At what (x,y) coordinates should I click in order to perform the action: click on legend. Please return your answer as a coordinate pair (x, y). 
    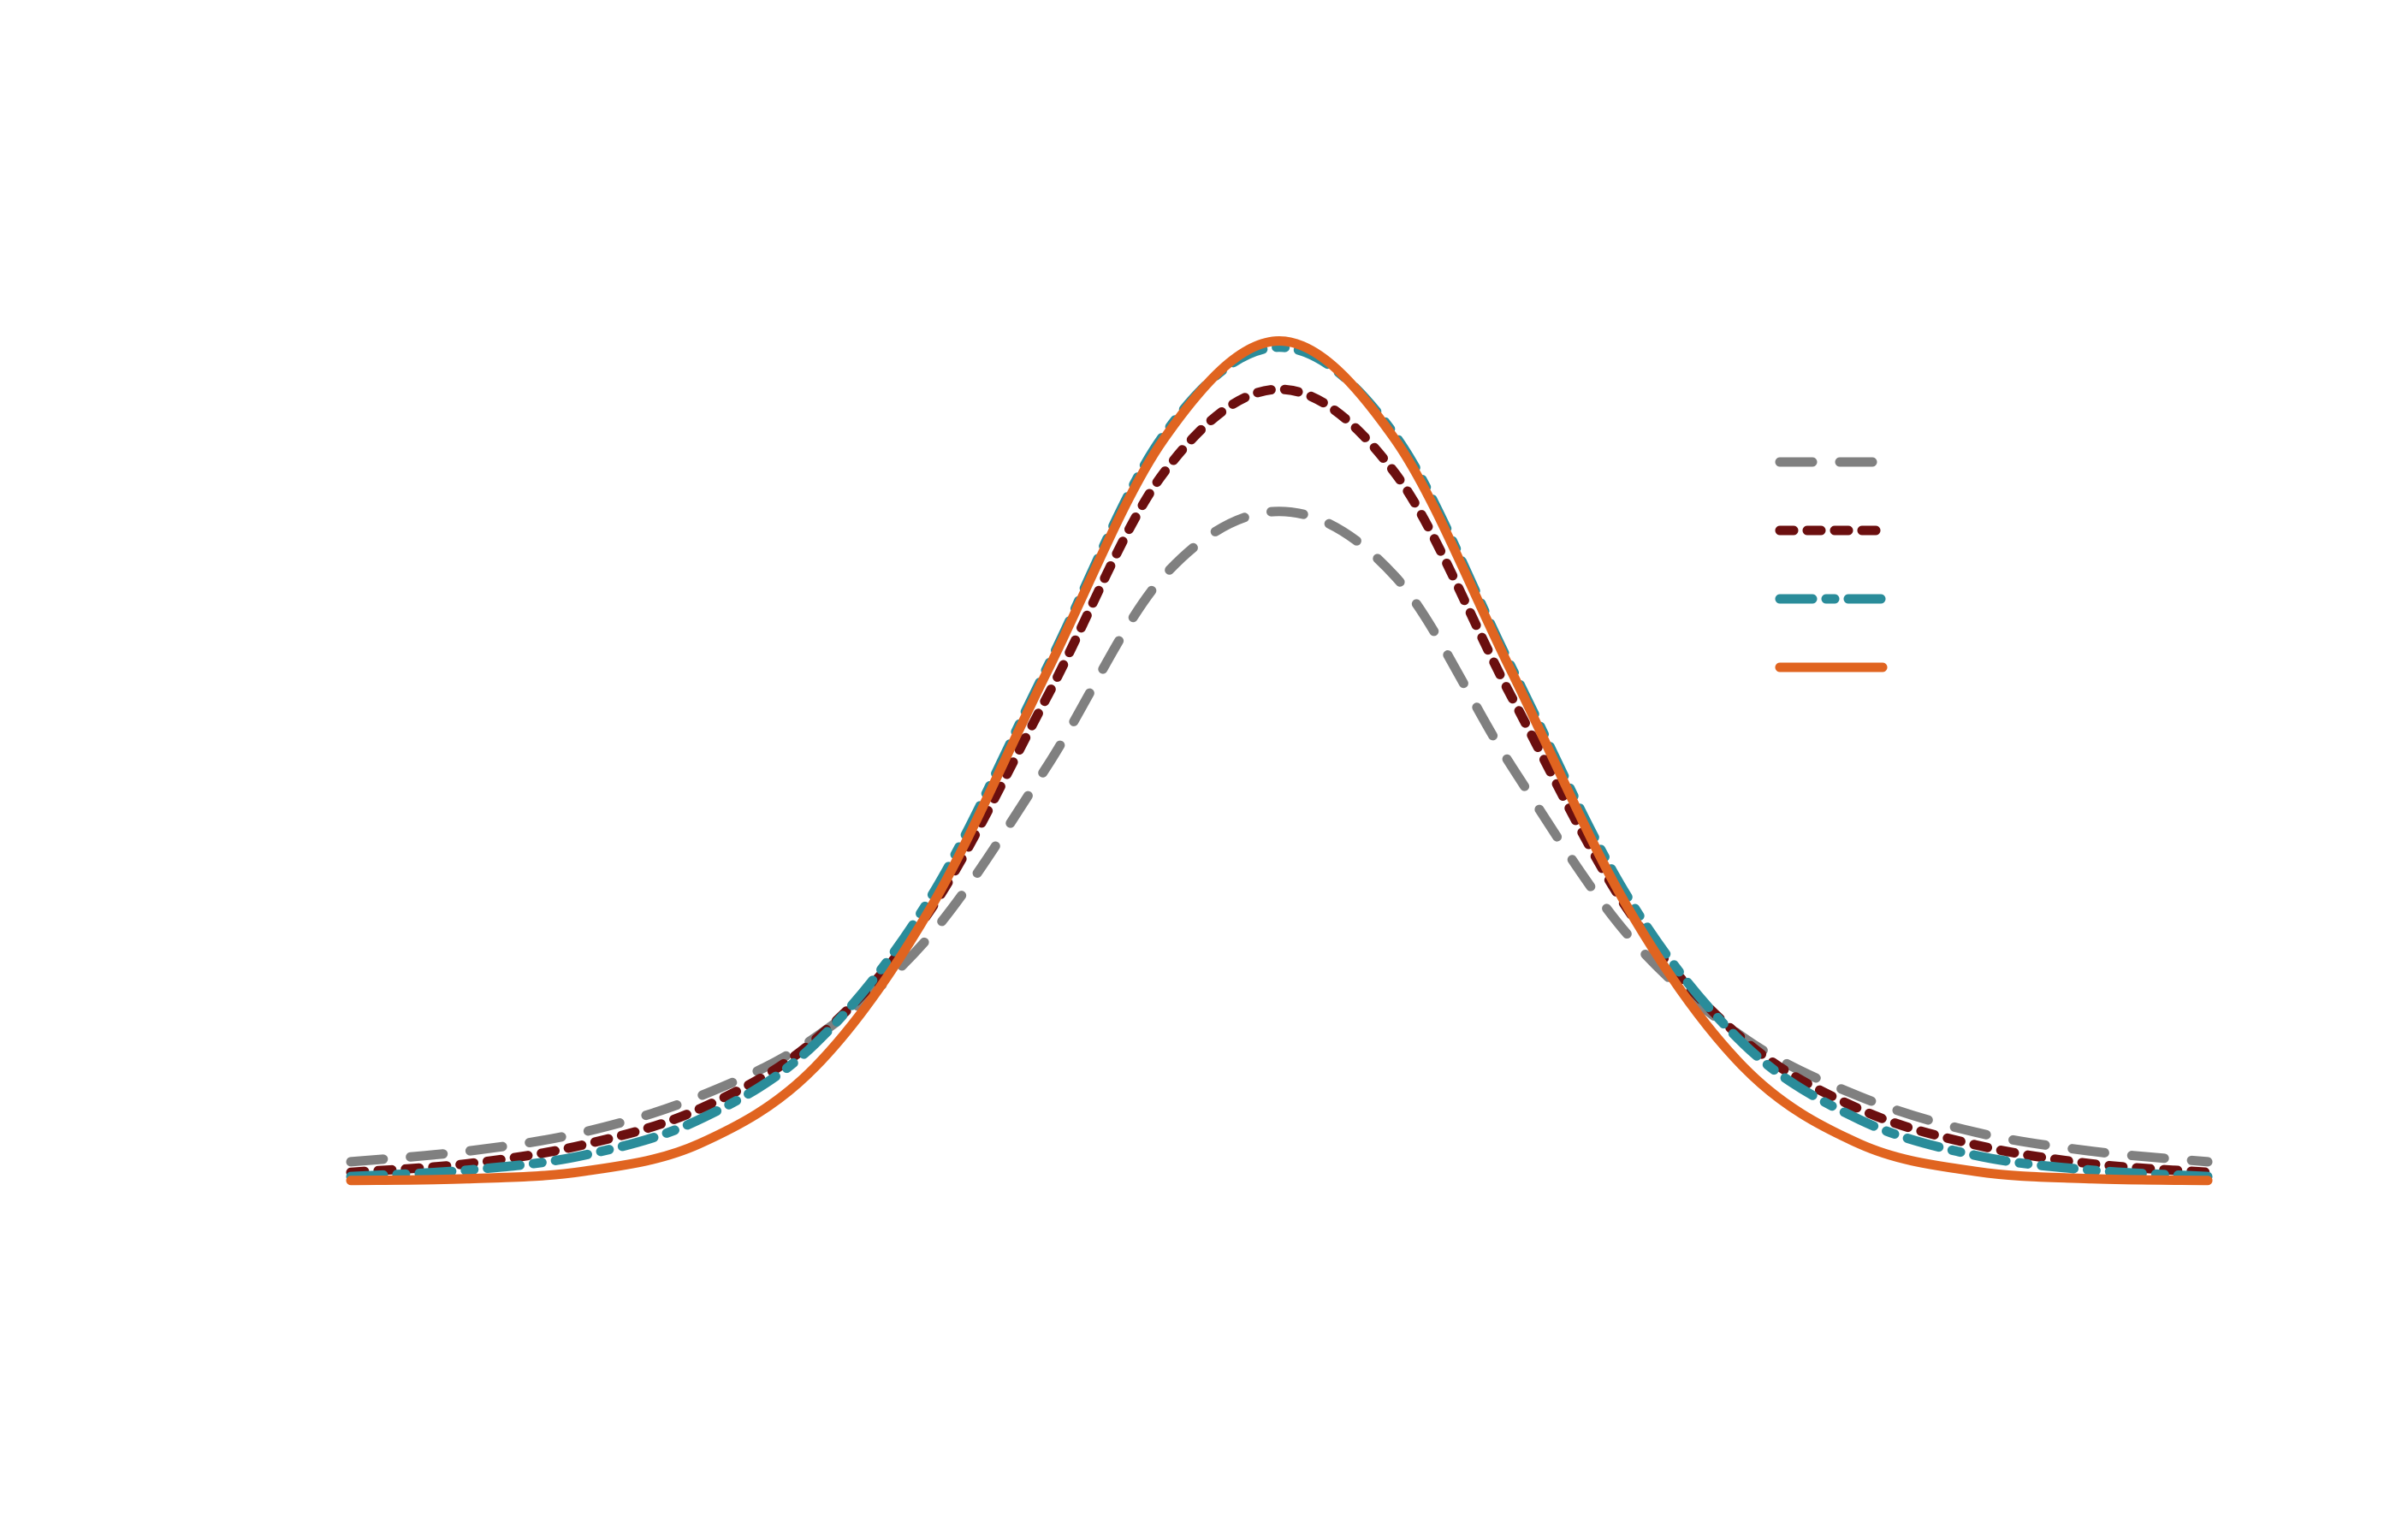
    Looking at the image, I should click on (1831, 564).